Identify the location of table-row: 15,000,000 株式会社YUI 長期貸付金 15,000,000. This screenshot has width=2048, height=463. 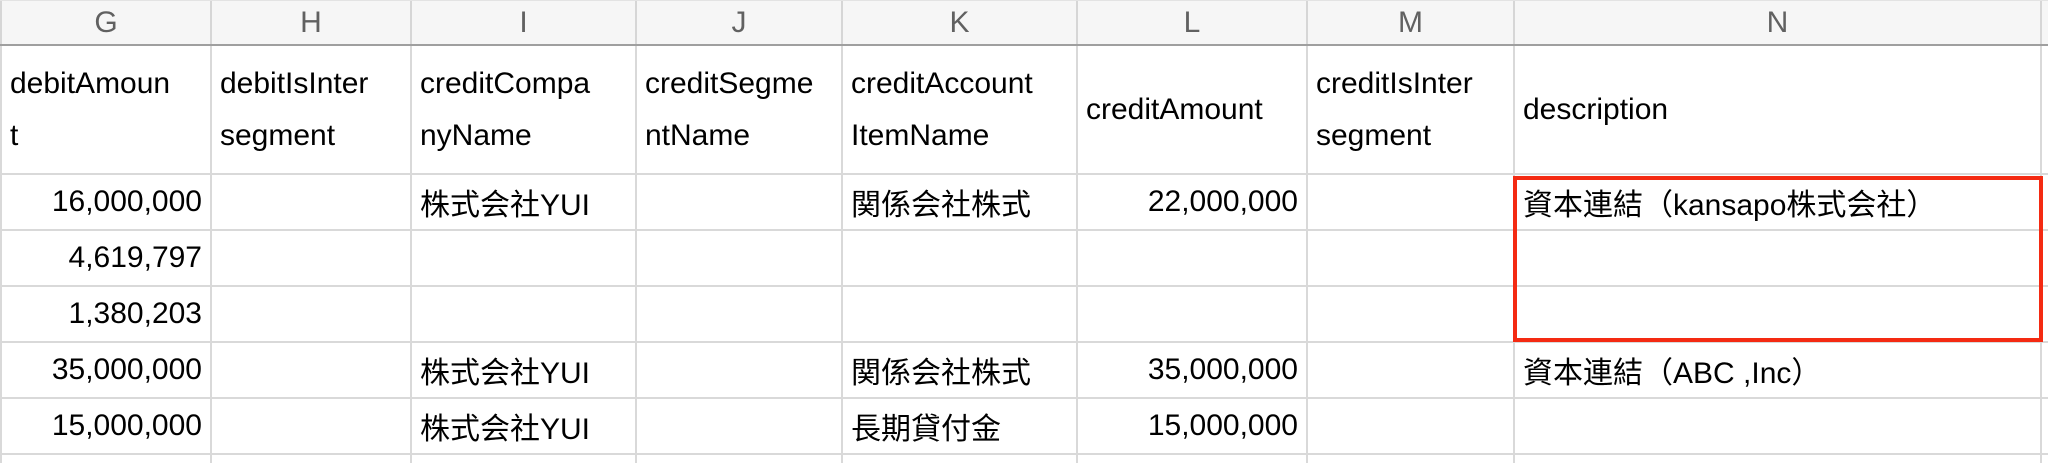
(1024, 427).